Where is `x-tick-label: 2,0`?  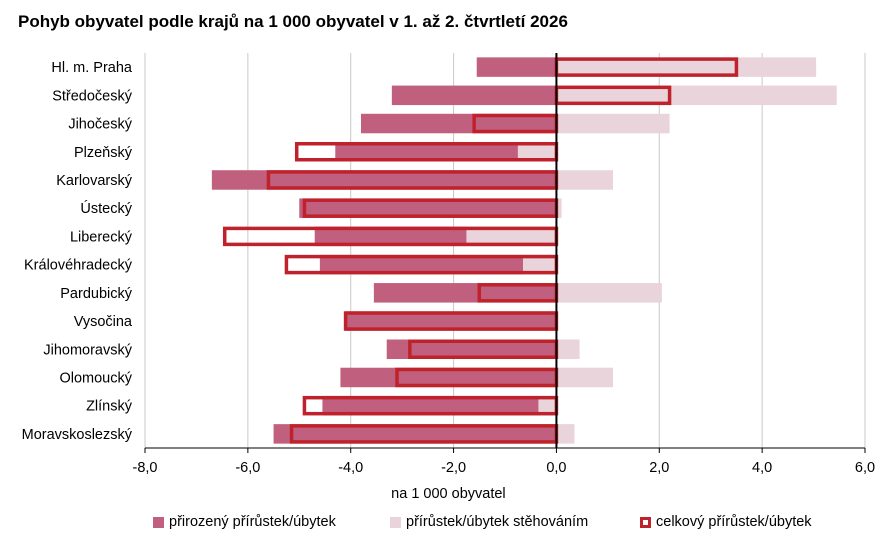
x-tick-label: 2,0 is located at coordinates (659, 468).